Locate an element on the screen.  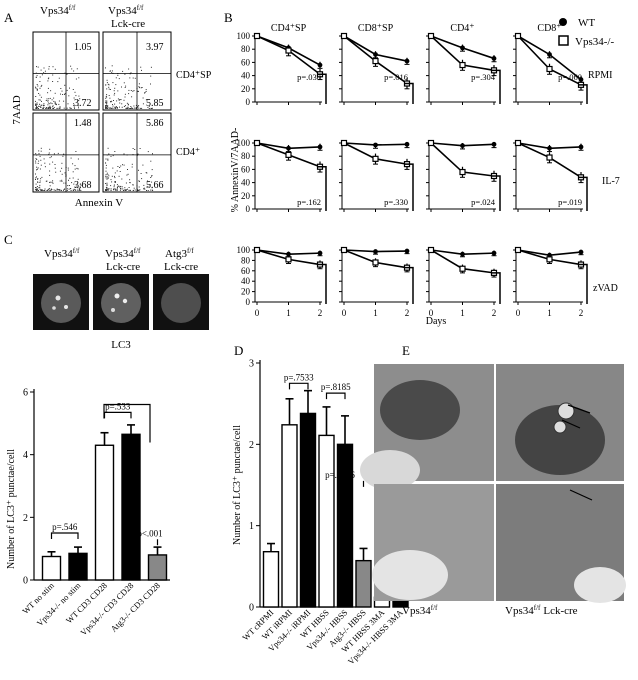
em-vacuole is located at coordinates (566, 411).